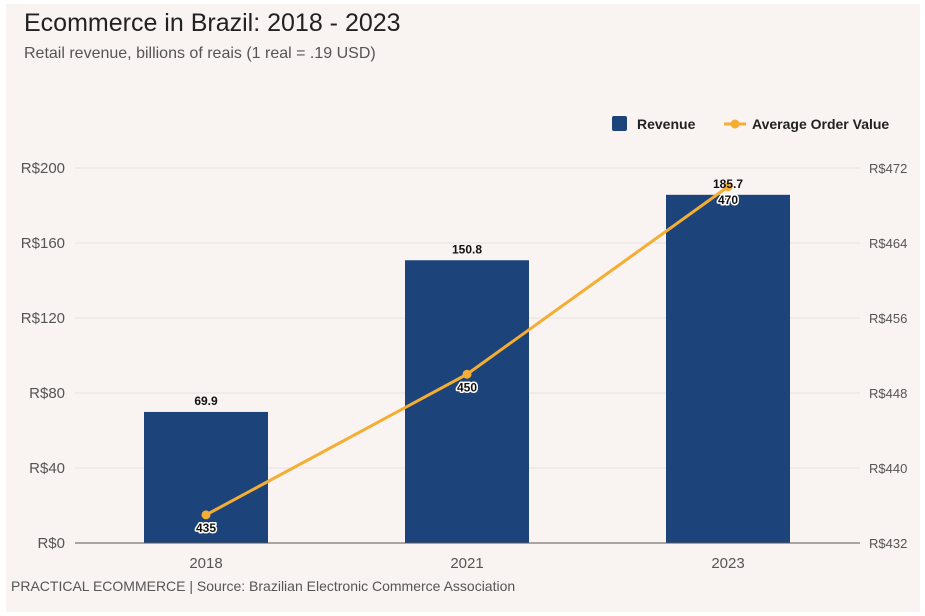 This screenshot has height=616, width=925. What do you see at coordinates (47, 468) in the screenshot?
I see `y-tick-left: R$40` at bounding box center [47, 468].